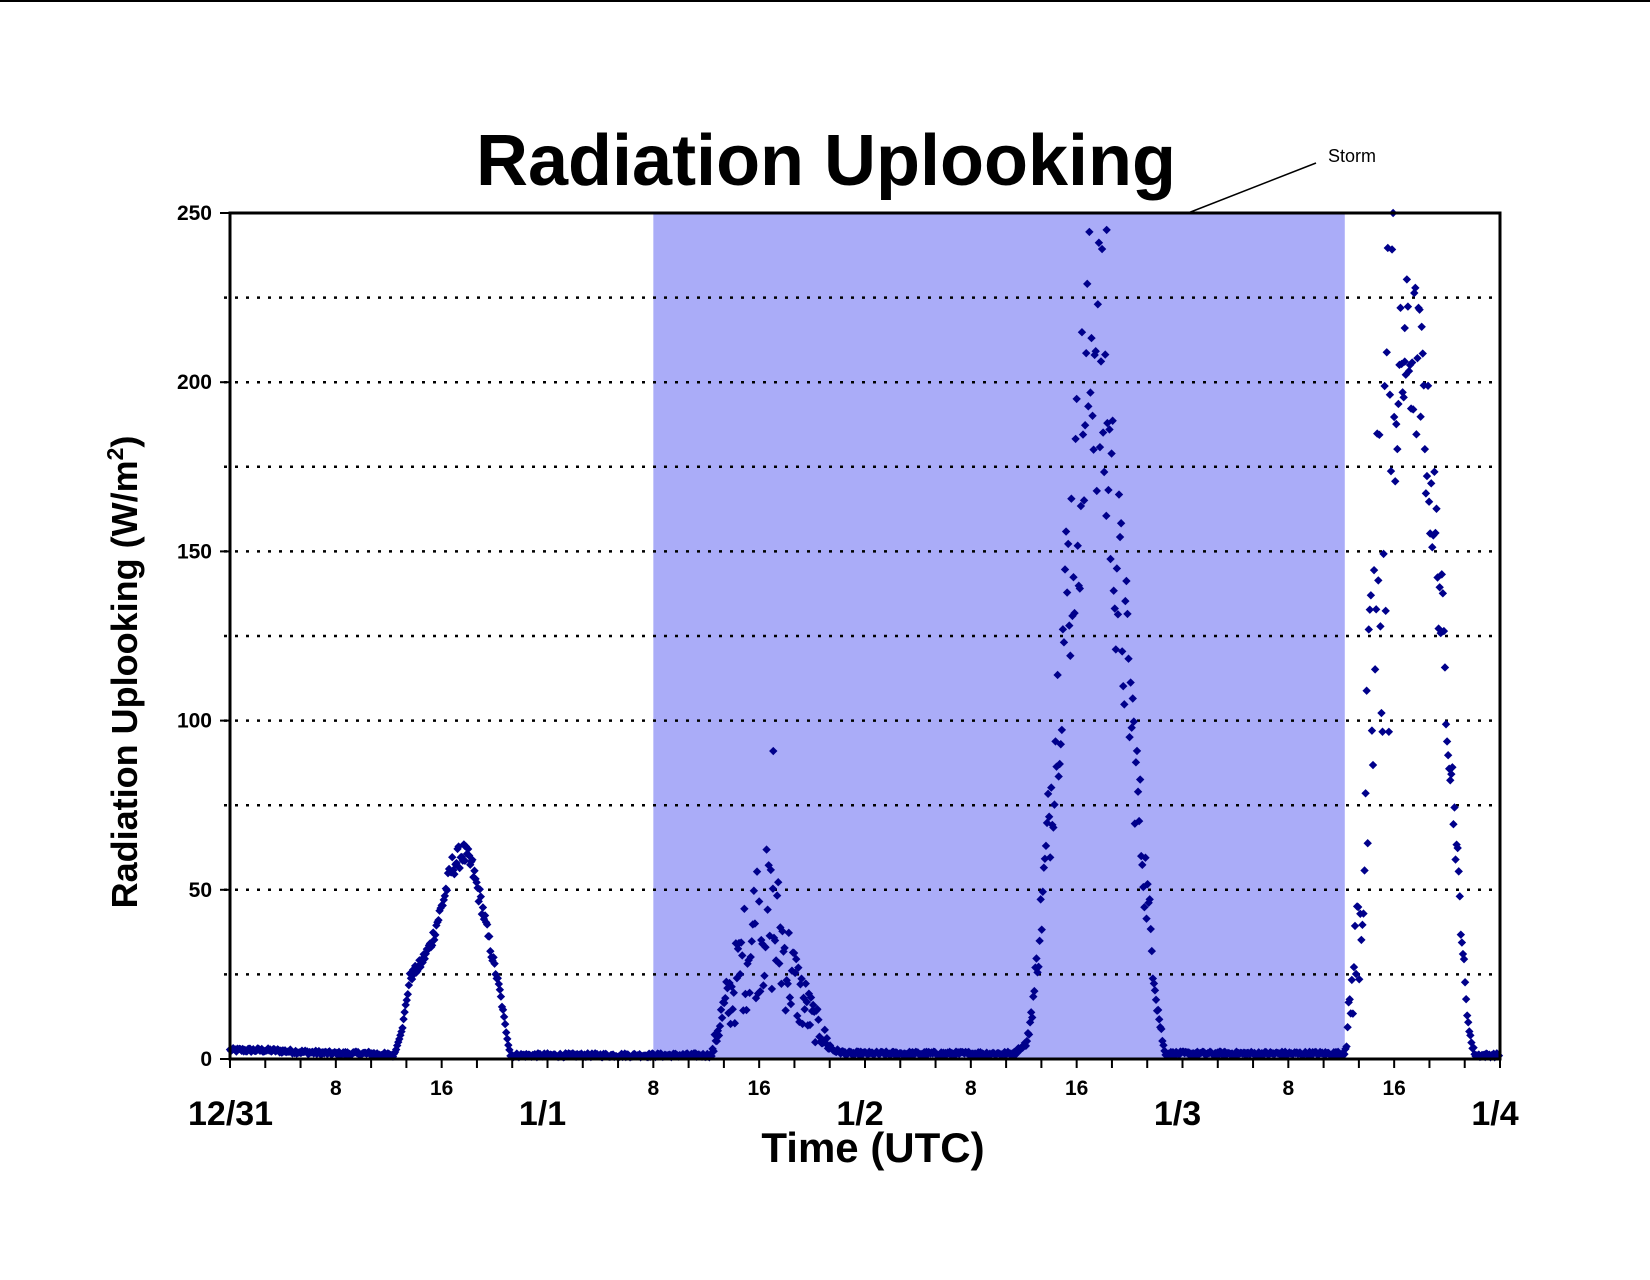 The height and width of the screenshot is (1280, 1650). What do you see at coordinates (1177, 1114) in the screenshot?
I see `x-tick-label-date: 1/3` at bounding box center [1177, 1114].